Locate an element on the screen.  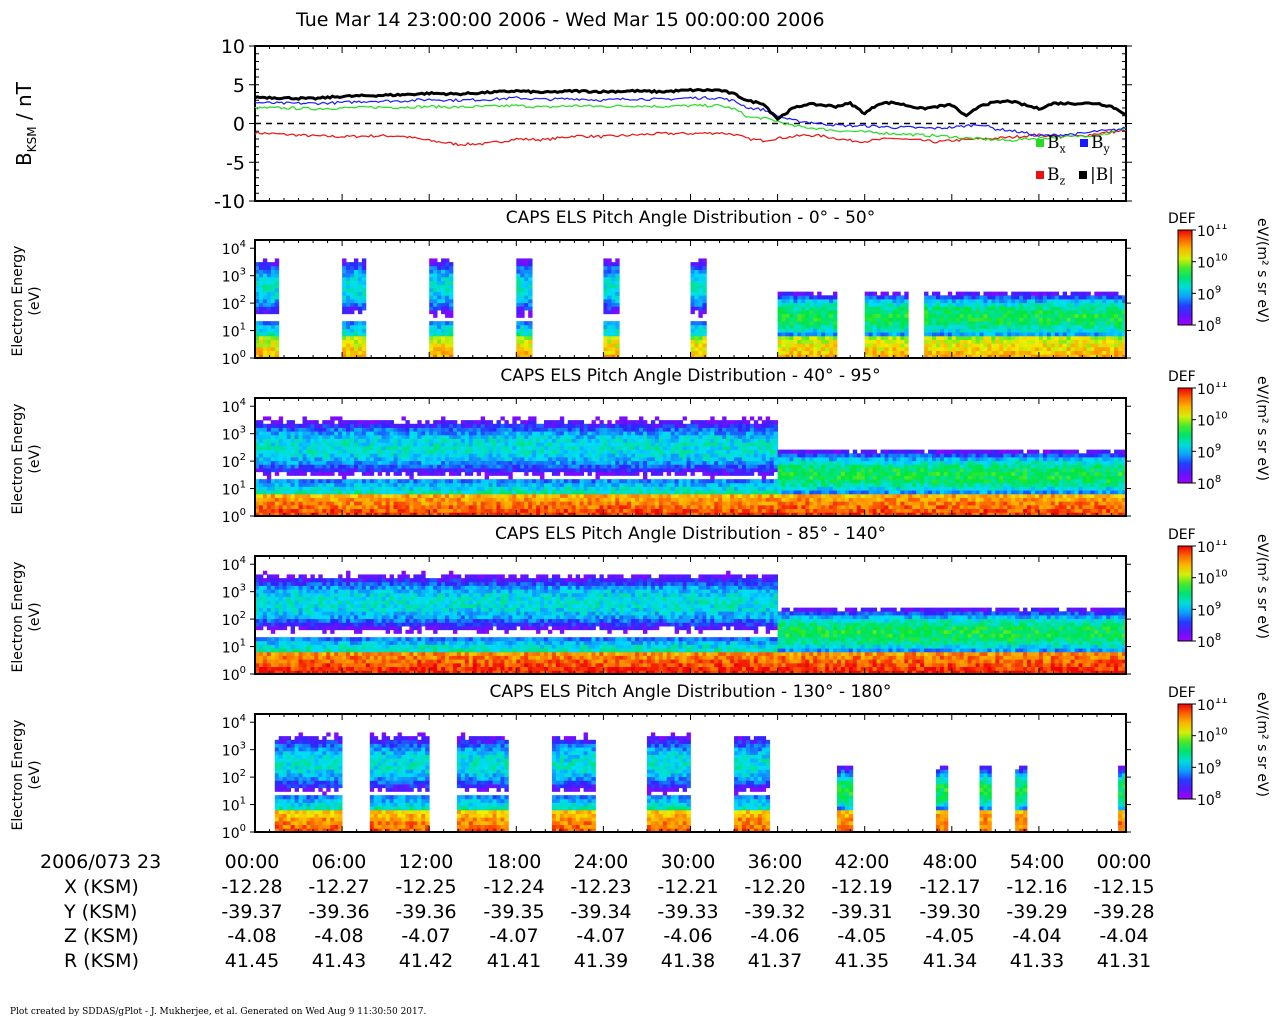
series-line-bx is located at coordinates (690, 123).